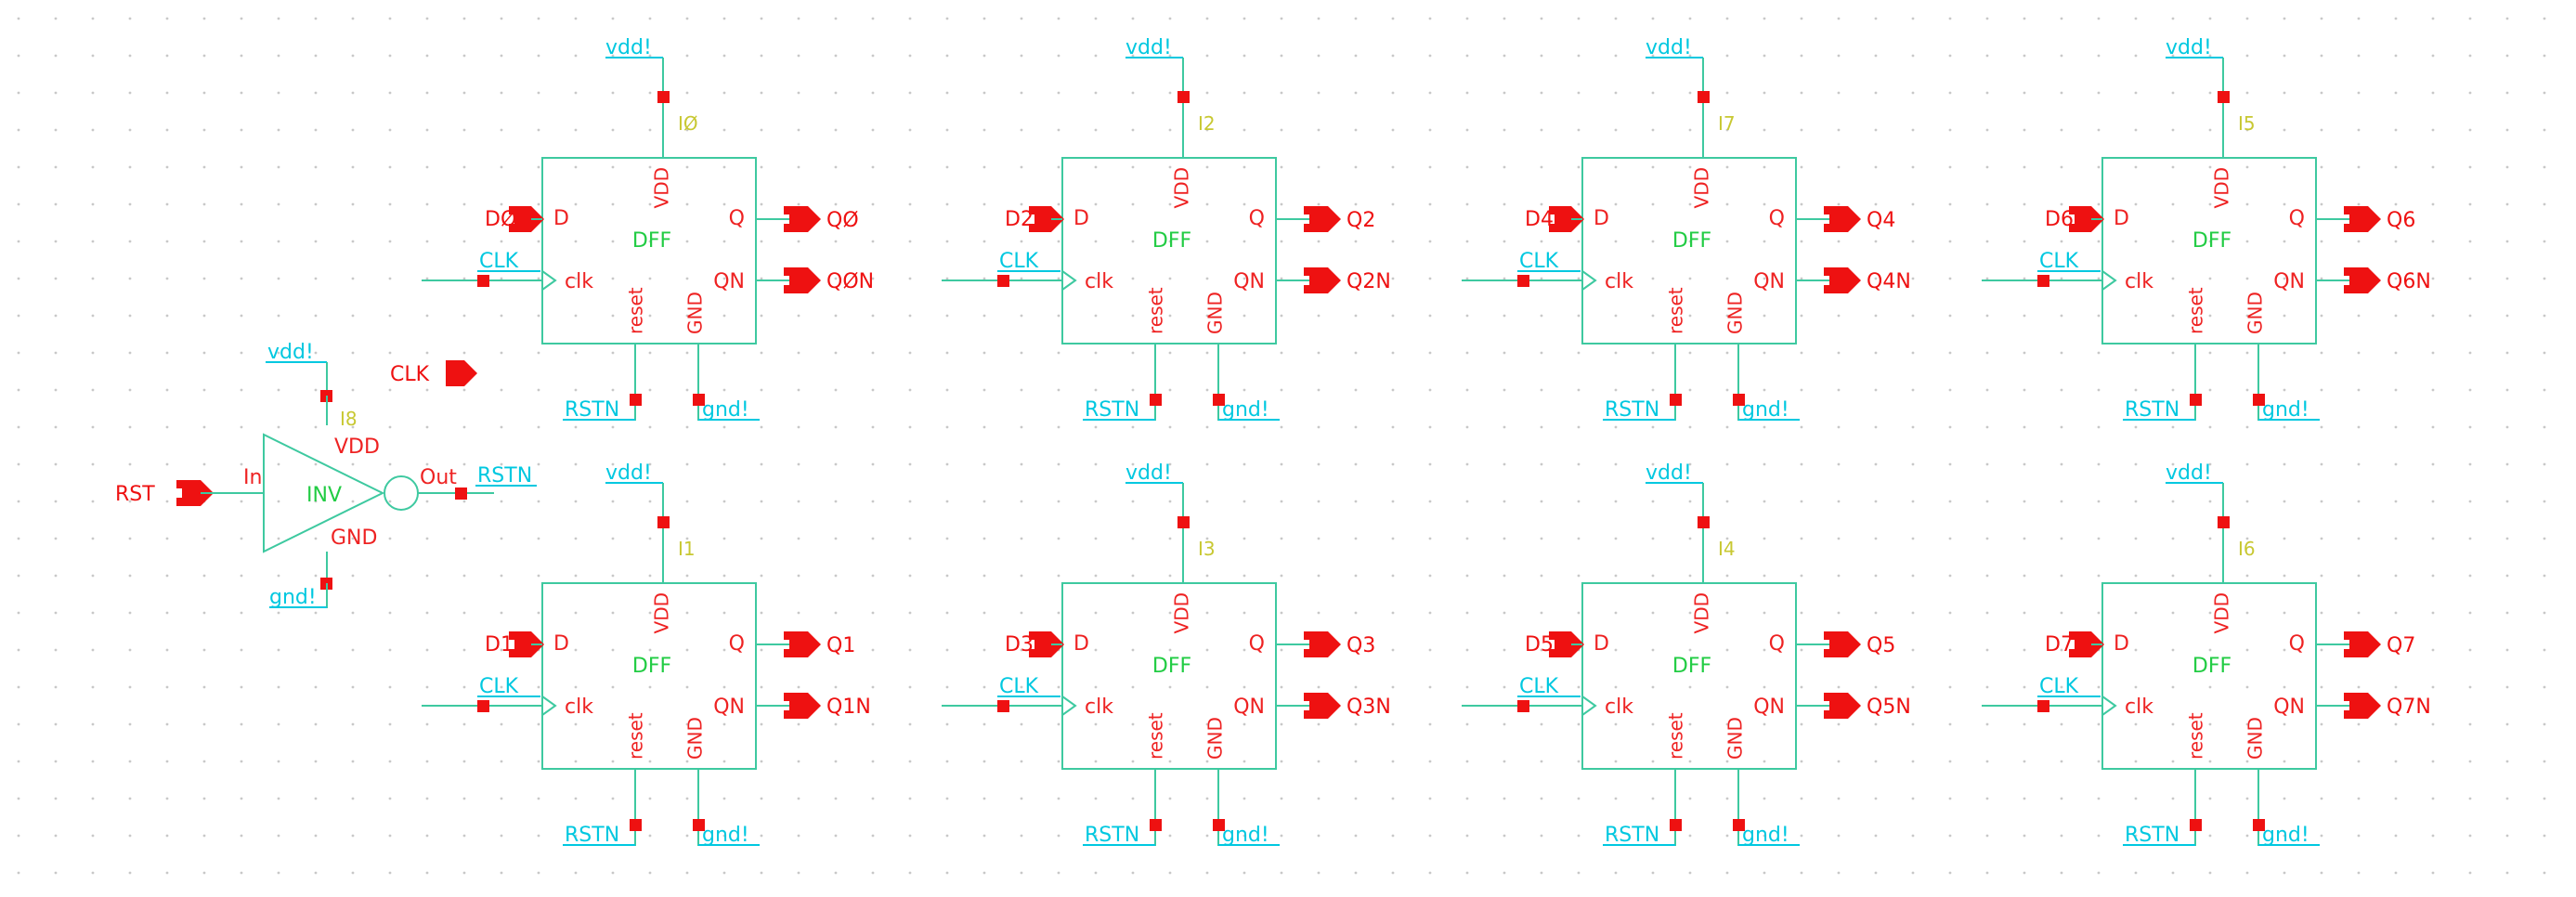 The image size is (2576, 897). Describe the element at coordinates (2109, 280) in the screenshot. I see `dff-clk-marker` at that location.